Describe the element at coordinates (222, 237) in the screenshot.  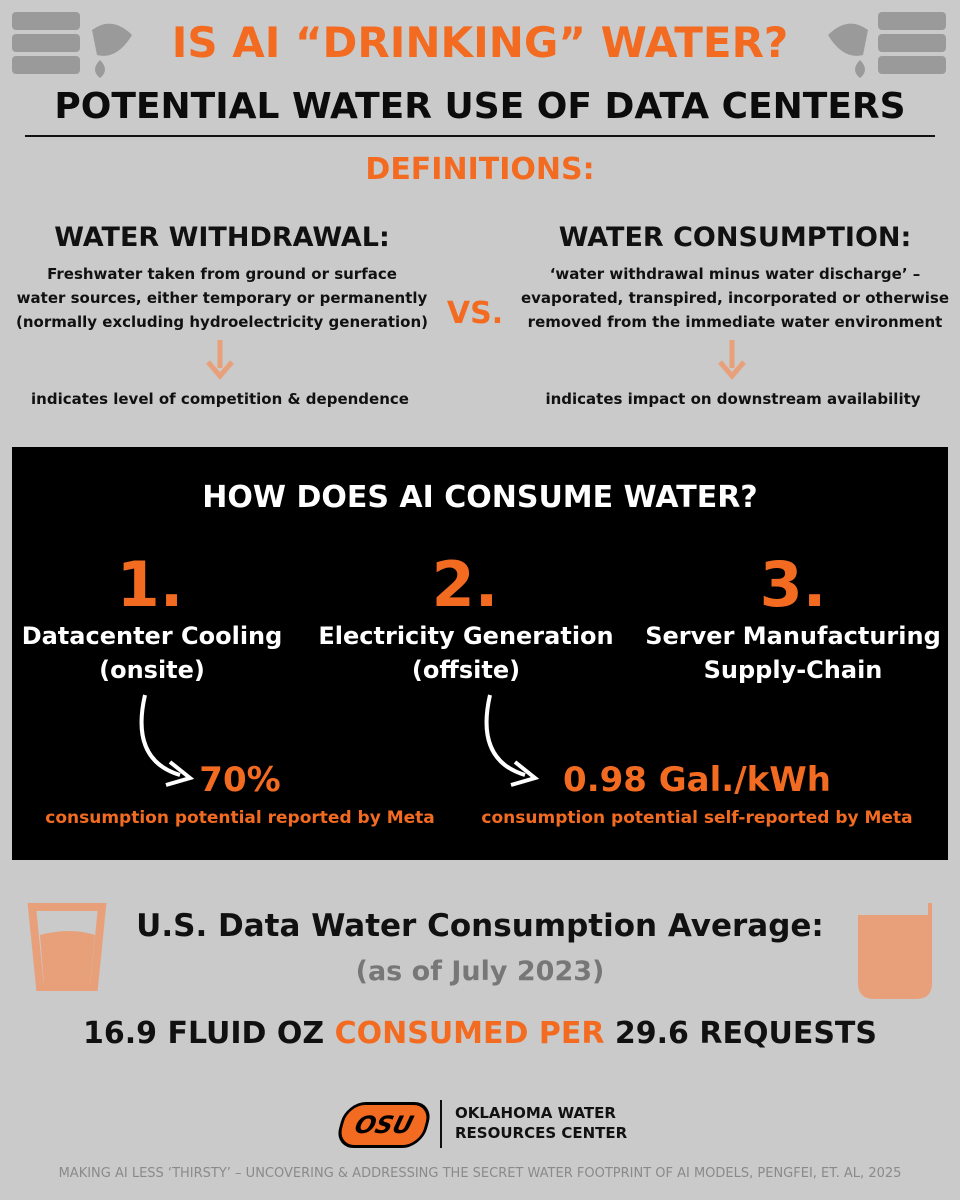
I see `left-title: WATER WITHDRAWAL:` at that location.